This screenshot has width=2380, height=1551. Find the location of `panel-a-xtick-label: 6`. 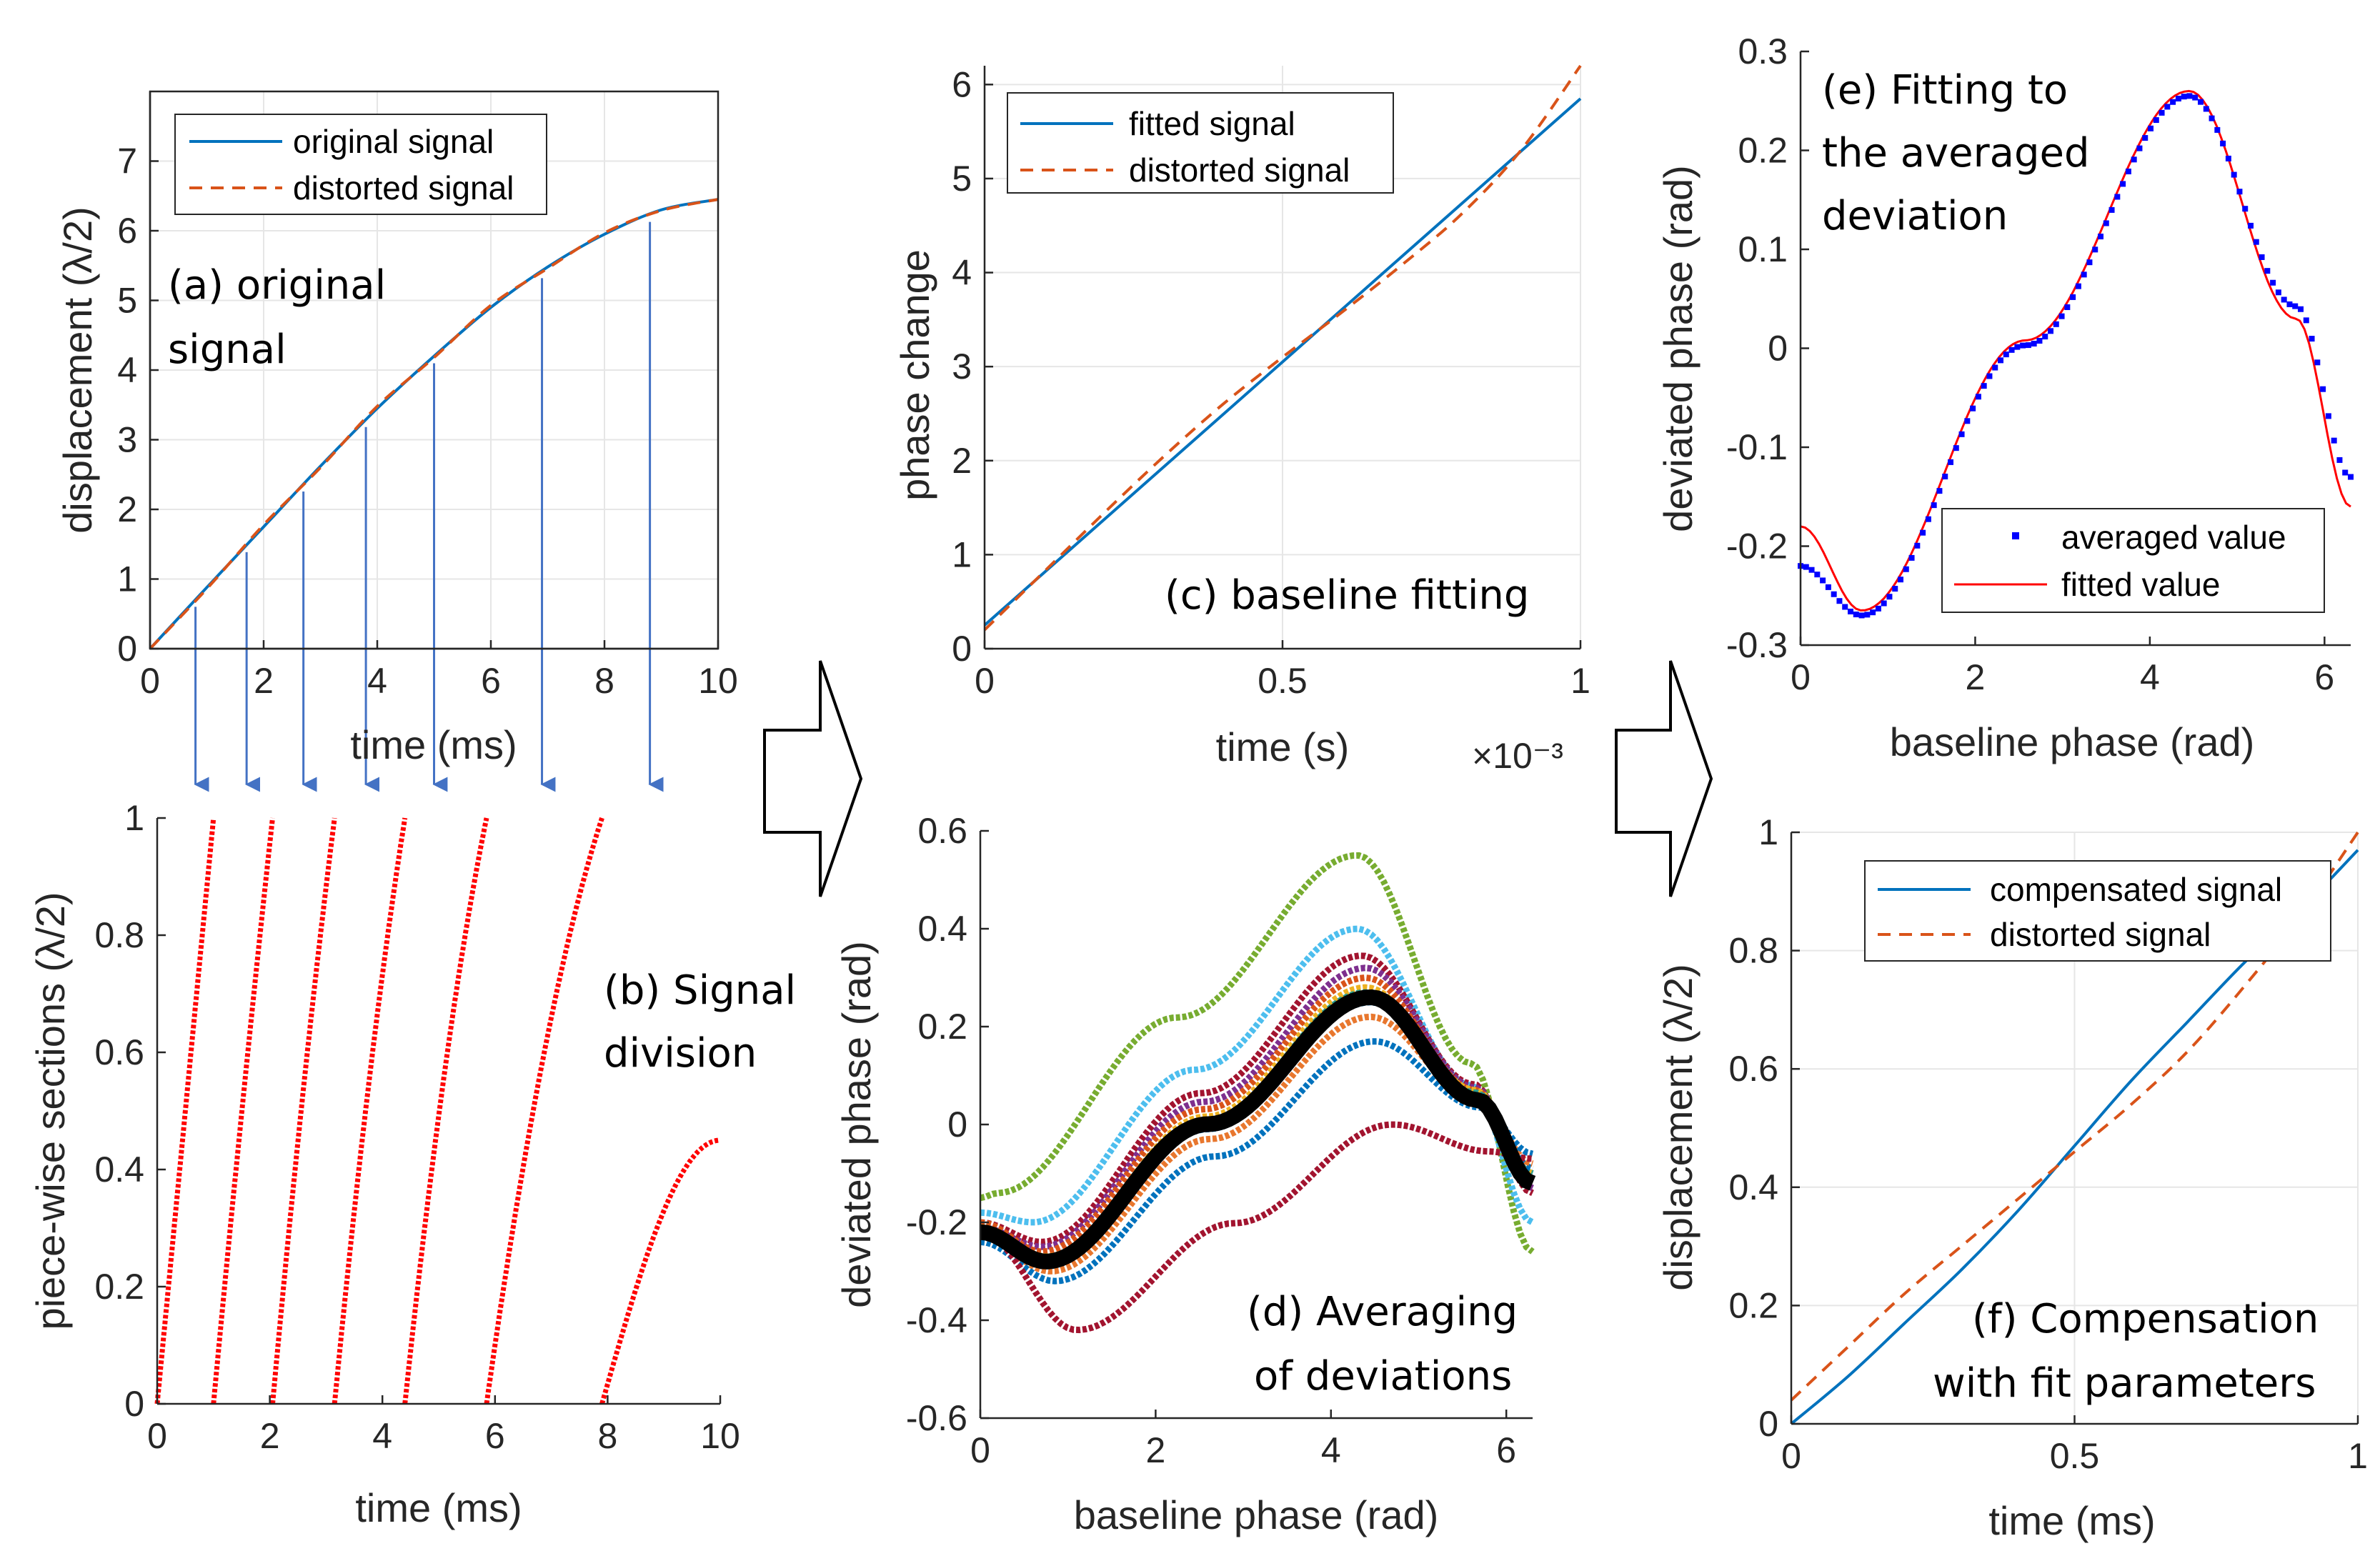

panel-a-xtick-label: 6 is located at coordinates (491, 681).